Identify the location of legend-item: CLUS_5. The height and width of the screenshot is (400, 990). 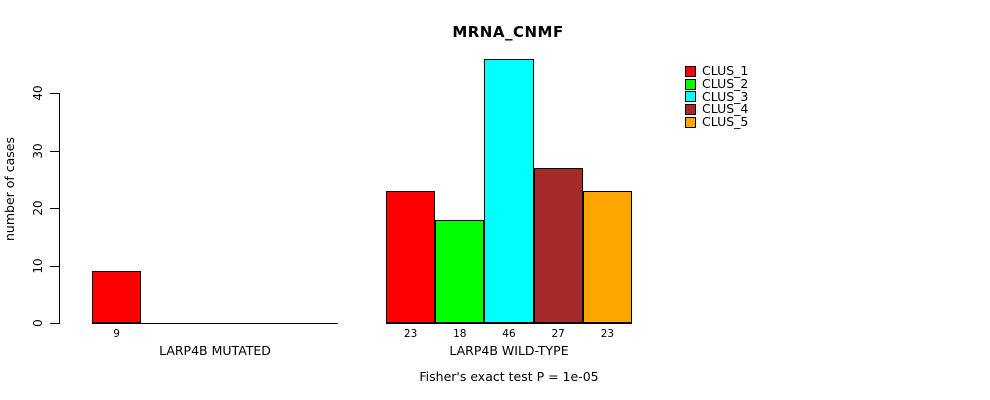
(717, 122).